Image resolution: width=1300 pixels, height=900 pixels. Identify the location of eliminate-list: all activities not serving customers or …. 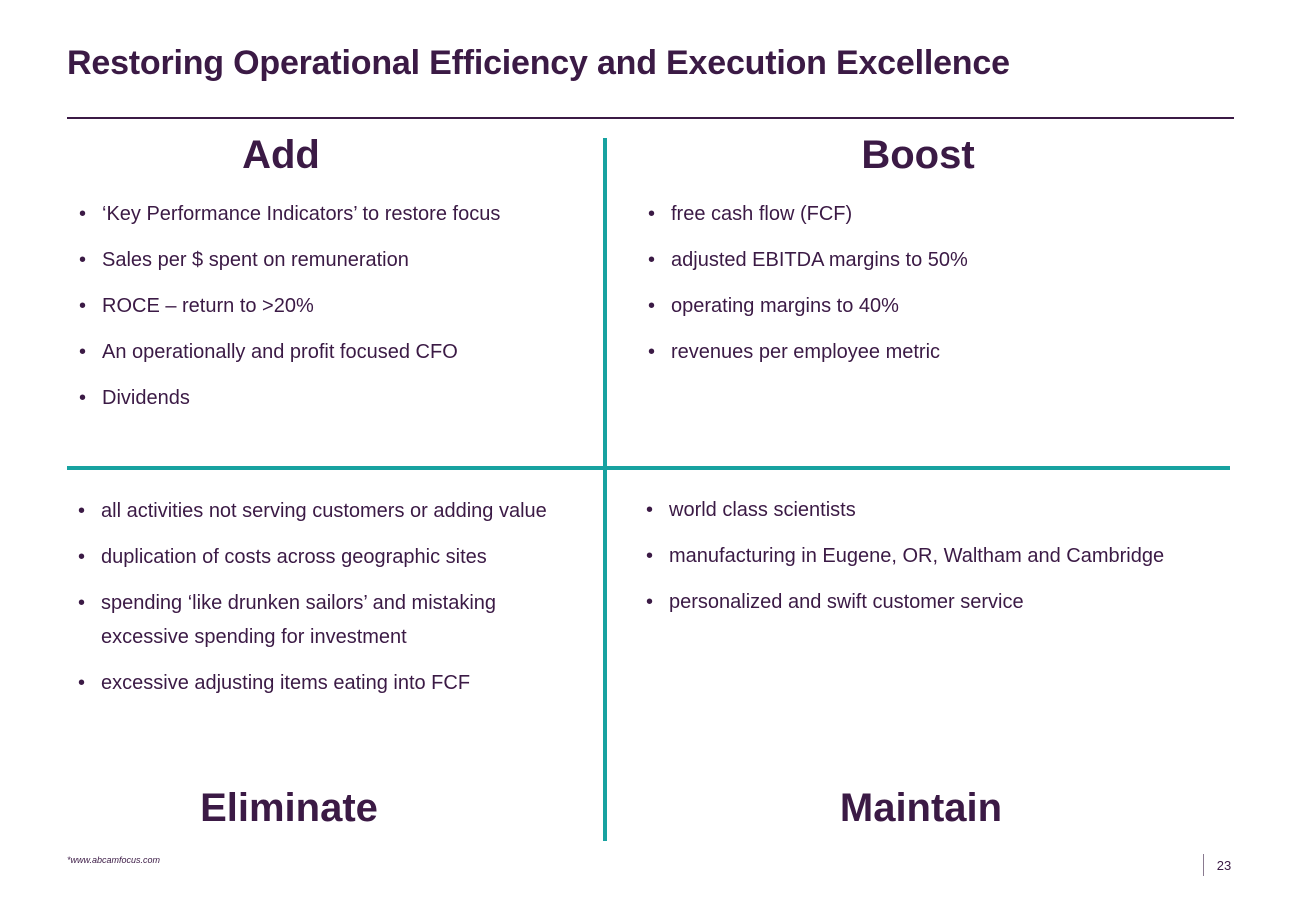
(313, 603).